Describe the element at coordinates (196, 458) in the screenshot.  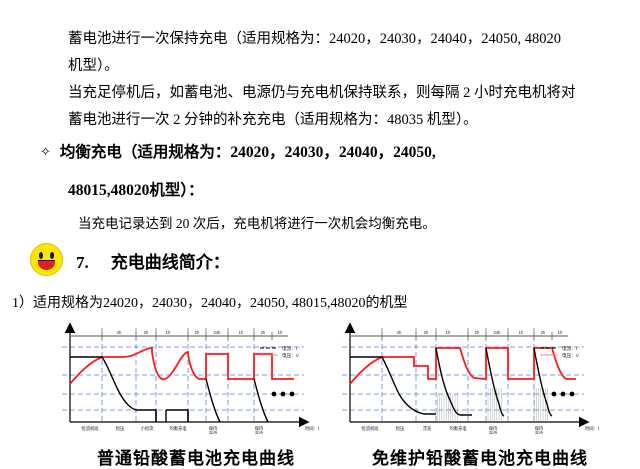
I see `chart-caption-ordinary: 普通铅酸蓄电池充电曲线` at that location.